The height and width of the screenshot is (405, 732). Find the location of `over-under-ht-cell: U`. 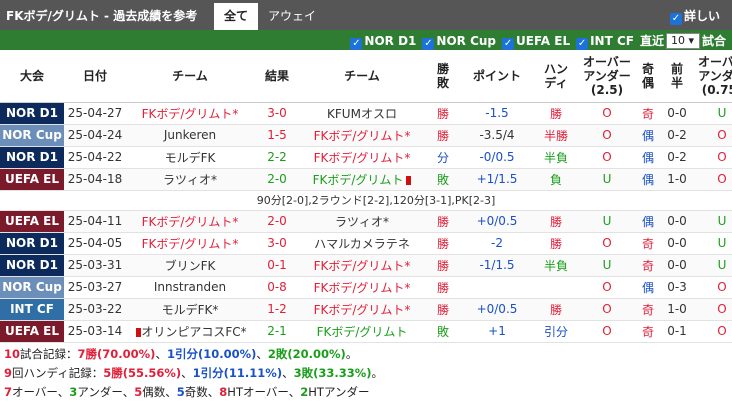

over-under-ht-cell: U is located at coordinates (712, 113).